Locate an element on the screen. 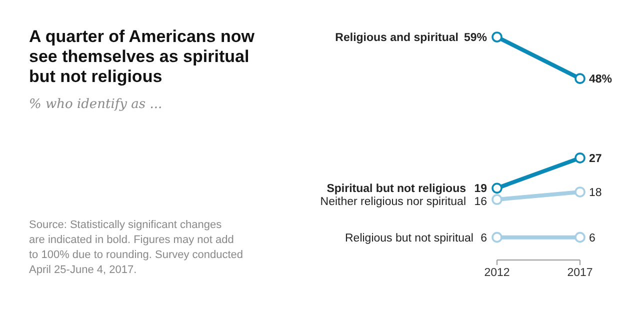 This screenshot has height=320, width=640. data-label: 19 is located at coordinates (480, 189).